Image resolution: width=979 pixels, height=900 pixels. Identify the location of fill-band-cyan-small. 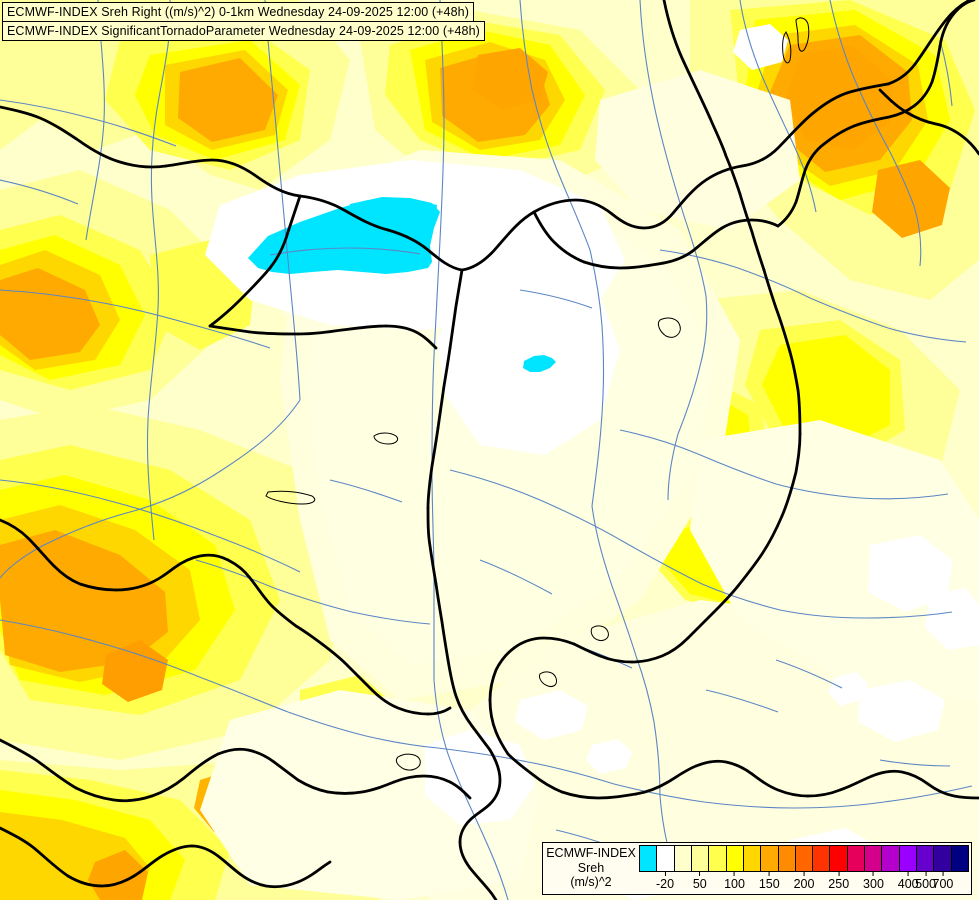
(539, 363).